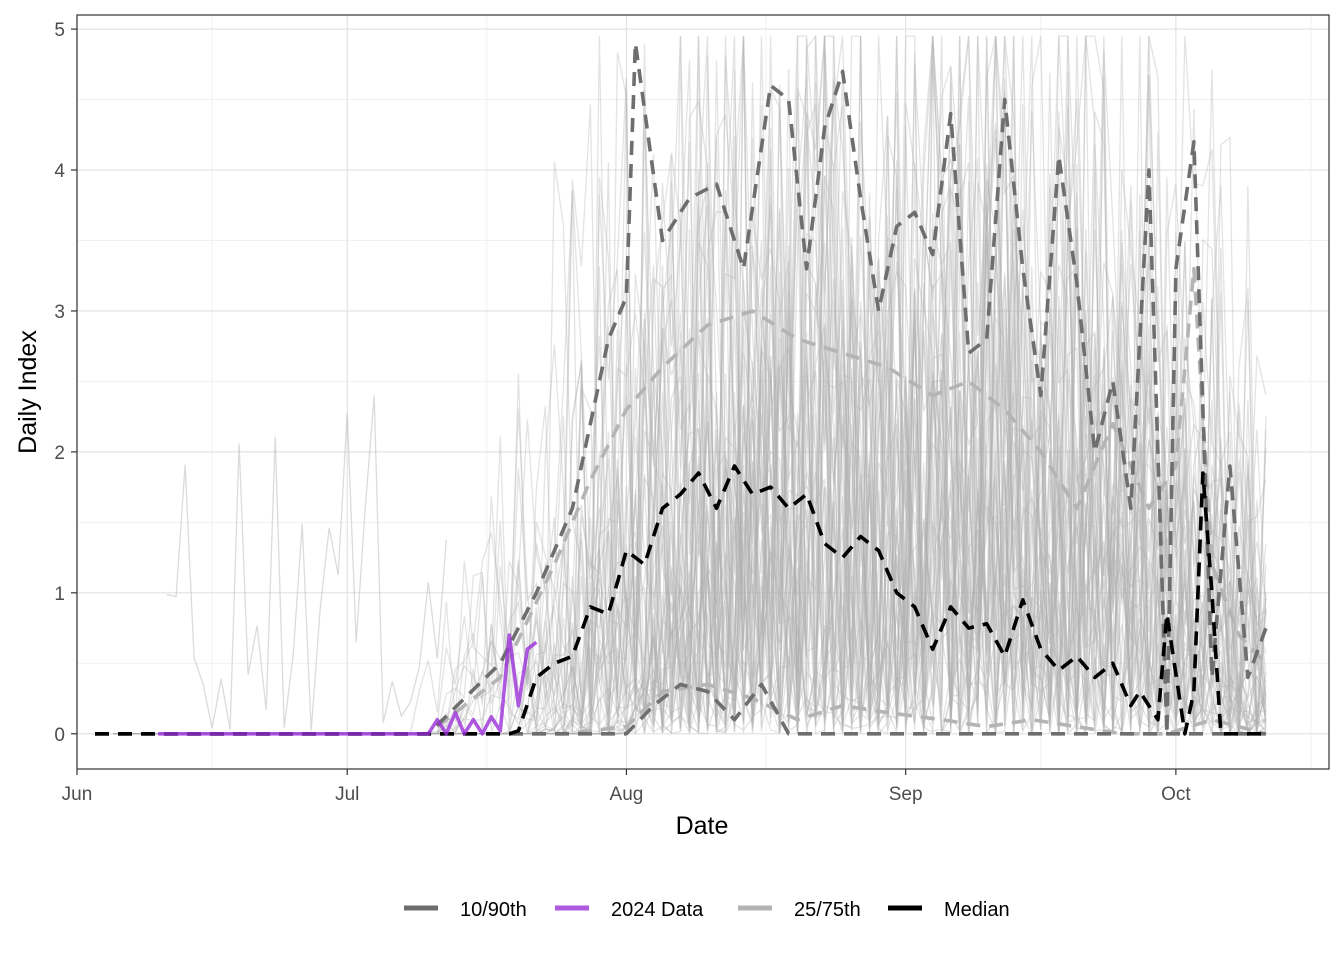 The height and width of the screenshot is (960, 1344). What do you see at coordinates (827, 910) in the screenshot?
I see `legend-label: 25/75th` at bounding box center [827, 910].